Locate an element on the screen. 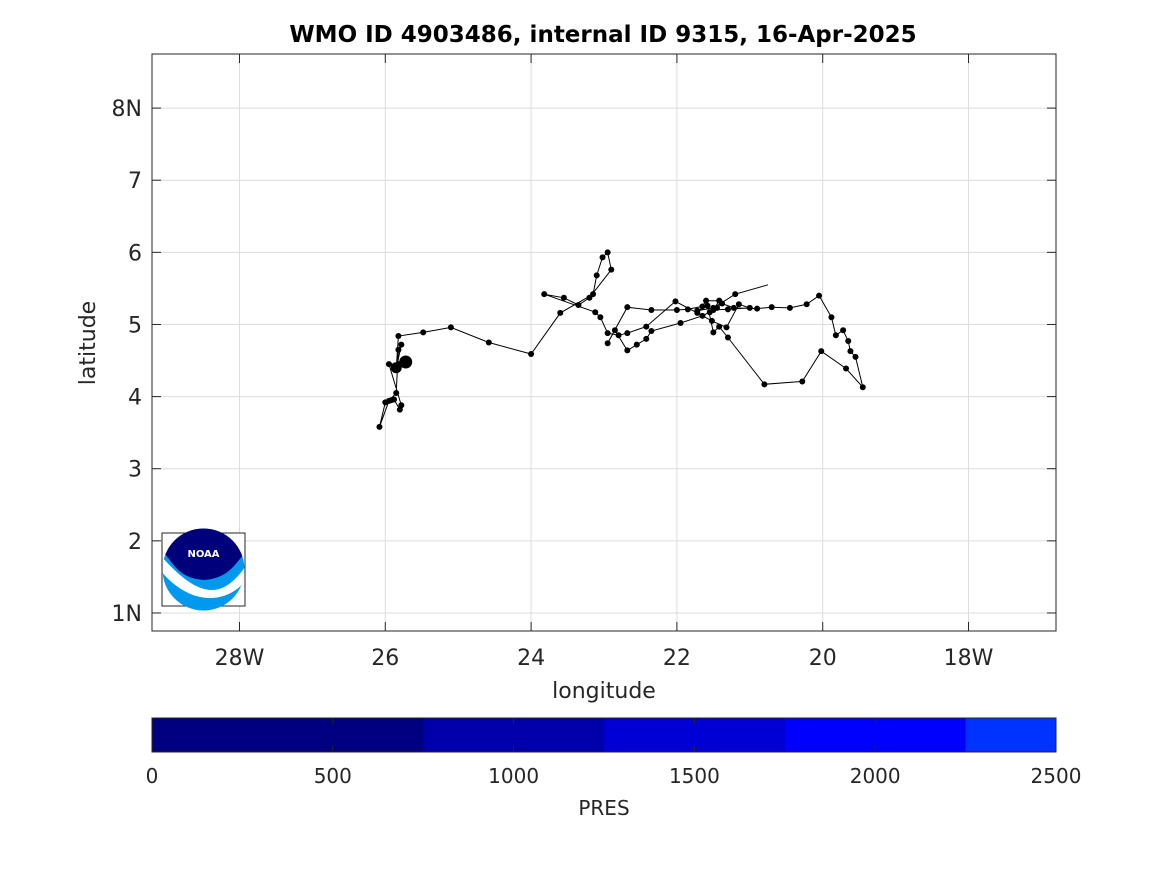  x-tick-label: 26 is located at coordinates (385, 658).